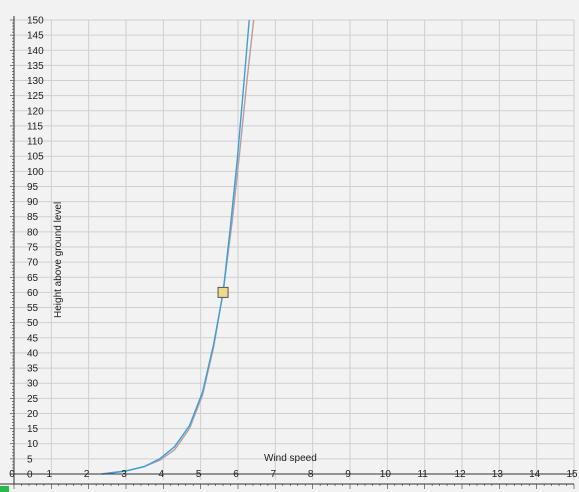 The width and height of the screenshot is (579, 492). I want to click on x-tick-label: 5, so click(199, 474).